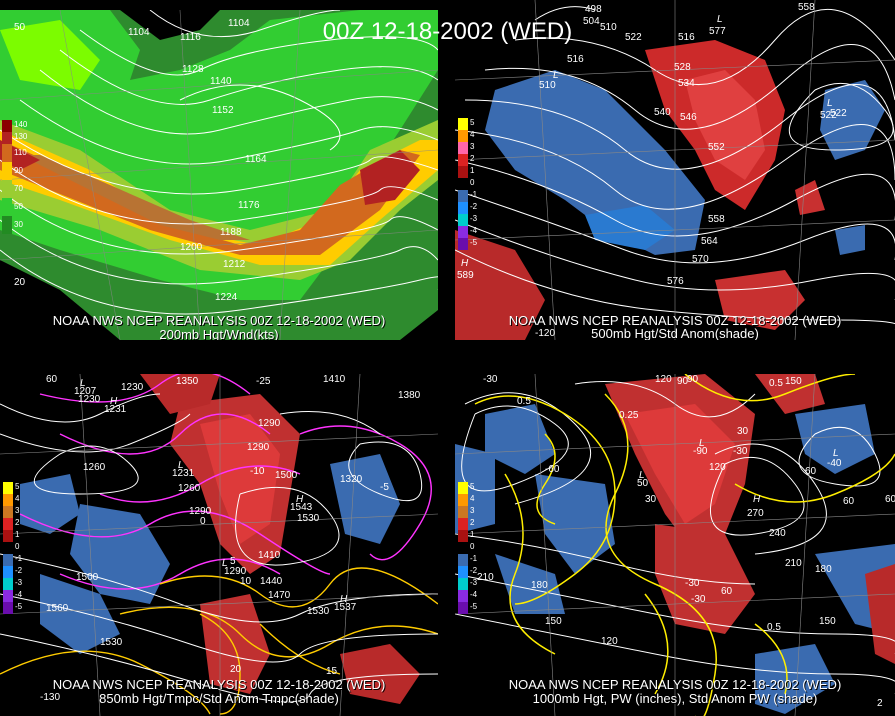 This screenshot has height=716, width=895. Describe the element at coordinates (50, 697) in the screenshot. I see `corner-label: -130` at that location.